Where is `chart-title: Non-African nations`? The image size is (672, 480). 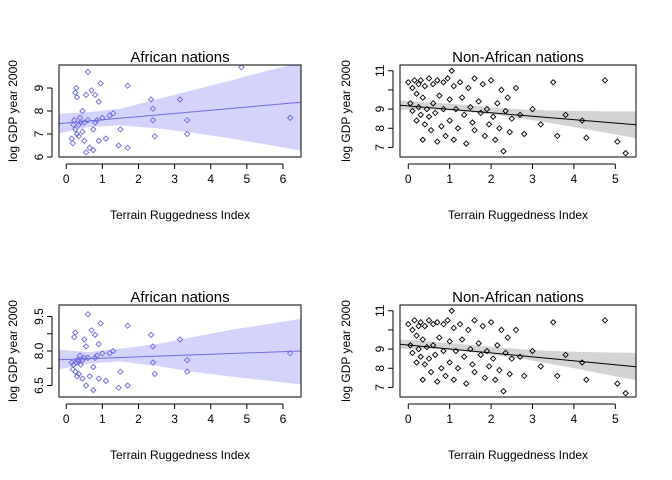 chart-title: Non-African nations is located at coordinates (518, 297).